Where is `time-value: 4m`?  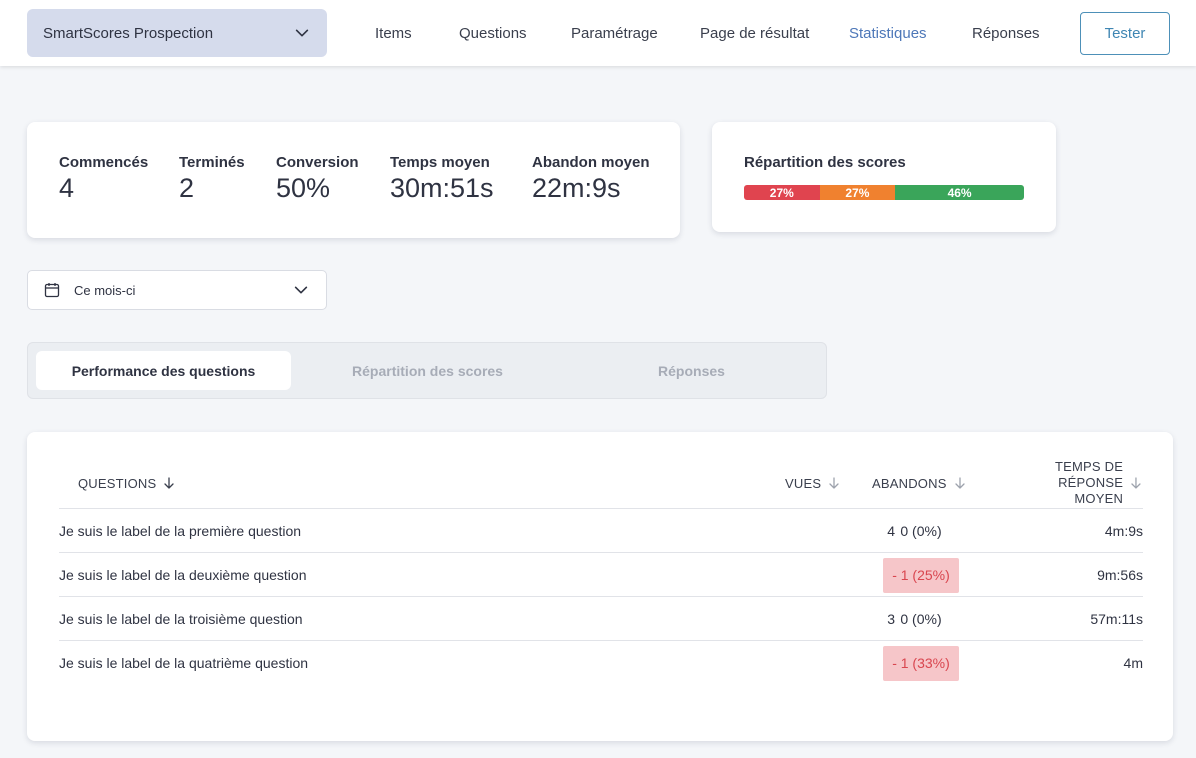
time-value: 4m is located at coordinates (1133, 663).